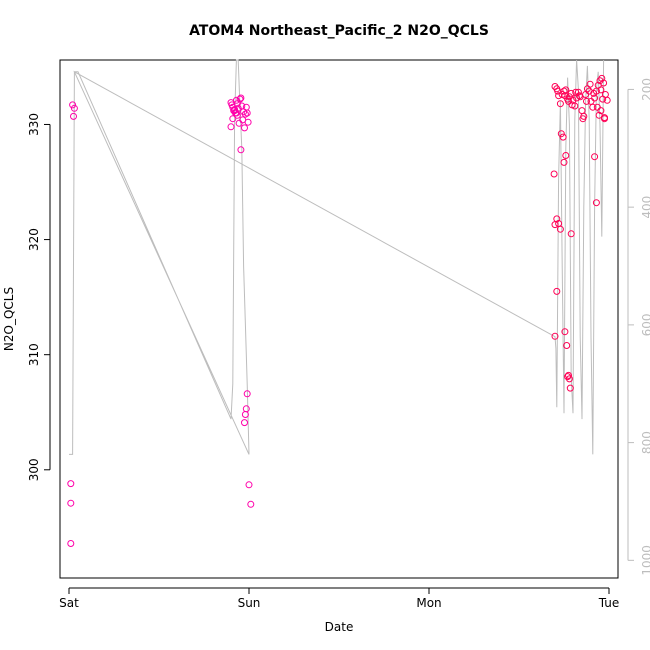 Image resolution: width=650 pixels, height=650 pixels. I want to click on x-tick-label: Sun, so click(249, 603).